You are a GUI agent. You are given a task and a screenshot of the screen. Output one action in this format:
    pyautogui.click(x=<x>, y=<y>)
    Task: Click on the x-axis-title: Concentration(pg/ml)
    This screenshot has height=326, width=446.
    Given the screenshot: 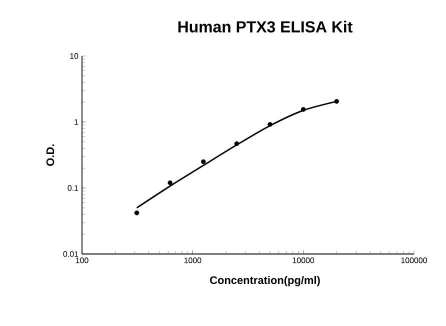 What is the action you would take?
    pyautogui.click(x=265, y=281)
    